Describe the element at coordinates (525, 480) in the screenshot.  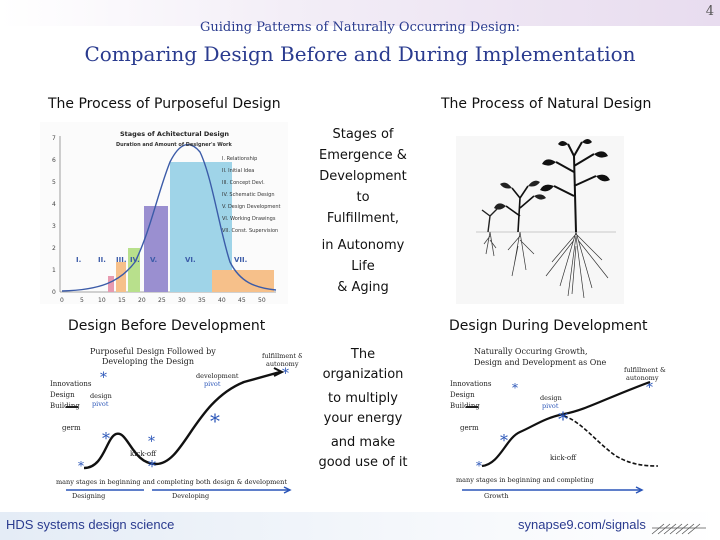
I see `stages-note: many stages in beginning and completing` at that location.